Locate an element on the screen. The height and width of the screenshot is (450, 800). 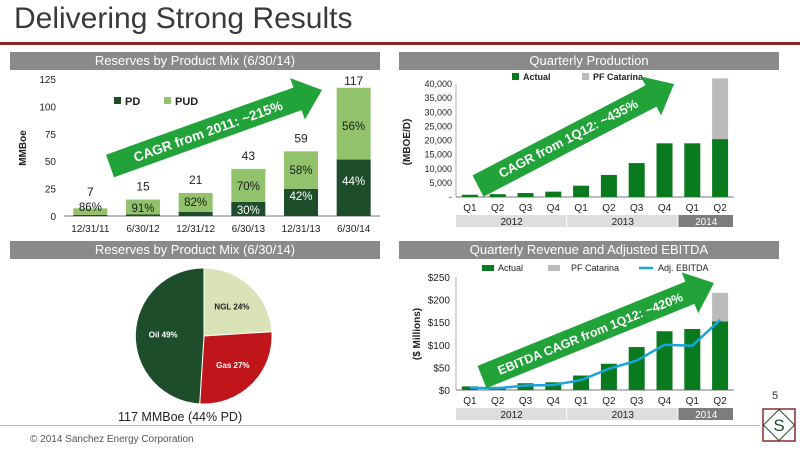
revenue-header: Quarterly Revenue and Adjusted EBITDA is located at coordinates (589, 250).